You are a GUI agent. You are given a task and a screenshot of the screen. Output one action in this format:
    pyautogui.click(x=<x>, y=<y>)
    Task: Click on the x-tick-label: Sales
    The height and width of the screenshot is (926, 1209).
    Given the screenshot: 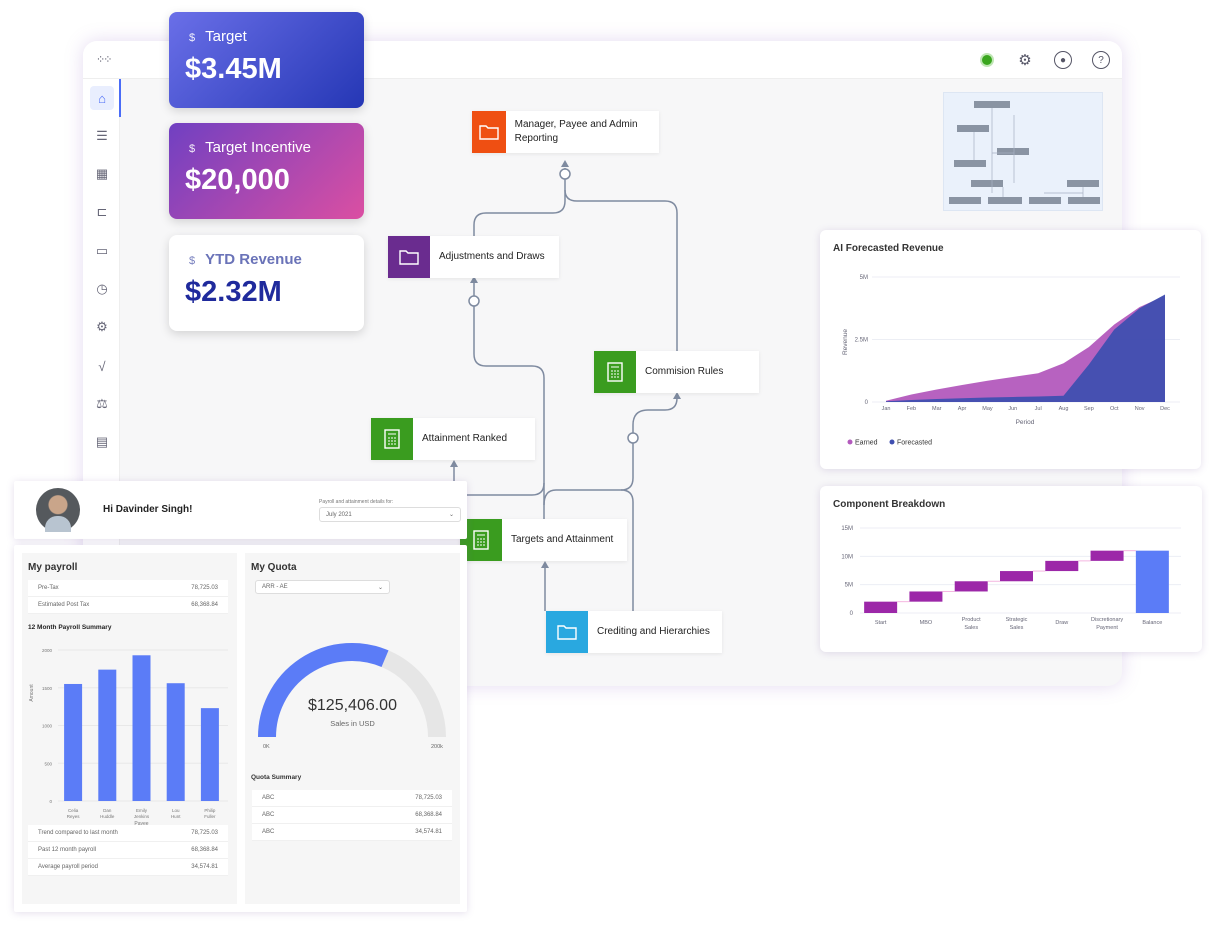 What is the action you would take?
    pyautogui.click(x=971, y=628)
    